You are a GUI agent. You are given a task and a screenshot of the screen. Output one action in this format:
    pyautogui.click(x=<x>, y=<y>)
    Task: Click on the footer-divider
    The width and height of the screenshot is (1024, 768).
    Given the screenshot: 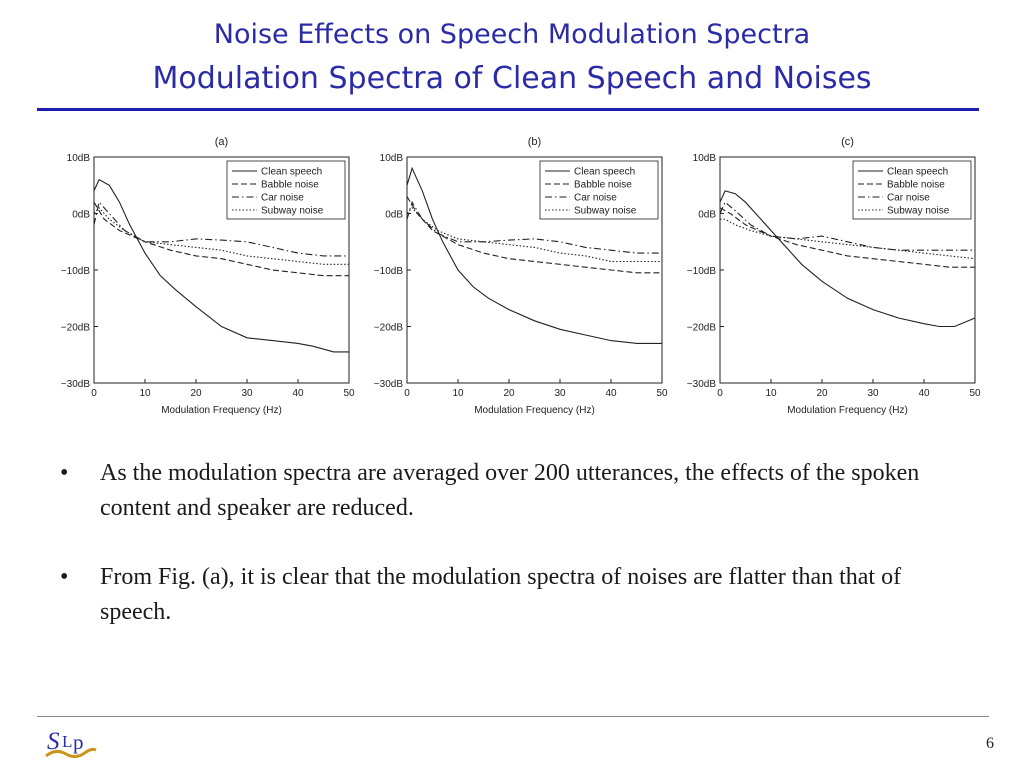 What is the action you would take?
    pyautogui.click(x=513, y=716)
    